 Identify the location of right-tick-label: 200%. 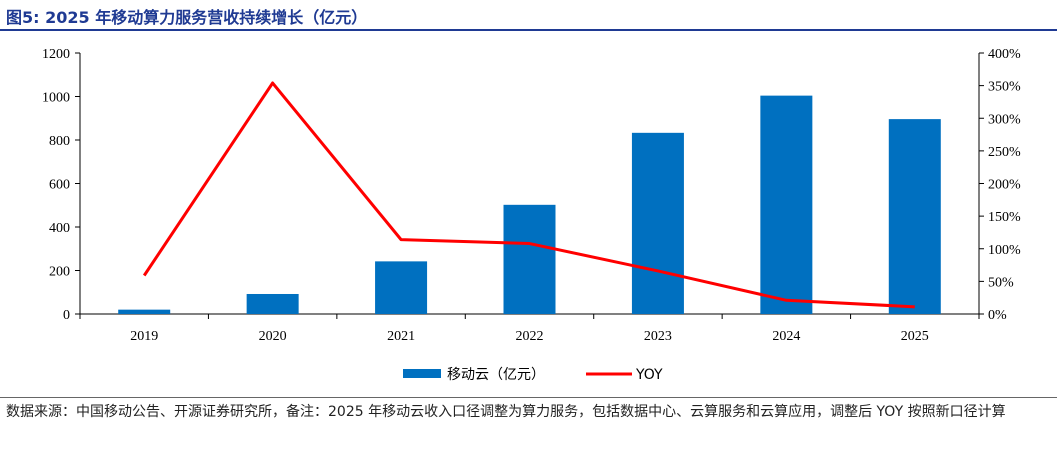
(1004, 185).